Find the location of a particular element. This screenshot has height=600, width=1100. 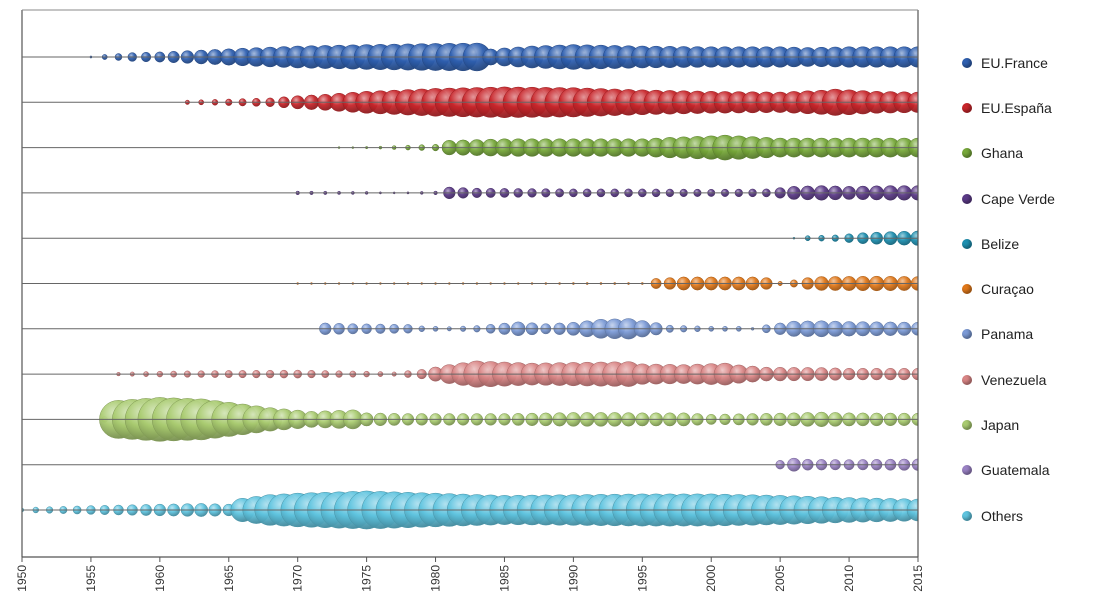

legend-label: Panama is located at coordinates (1007, 334).